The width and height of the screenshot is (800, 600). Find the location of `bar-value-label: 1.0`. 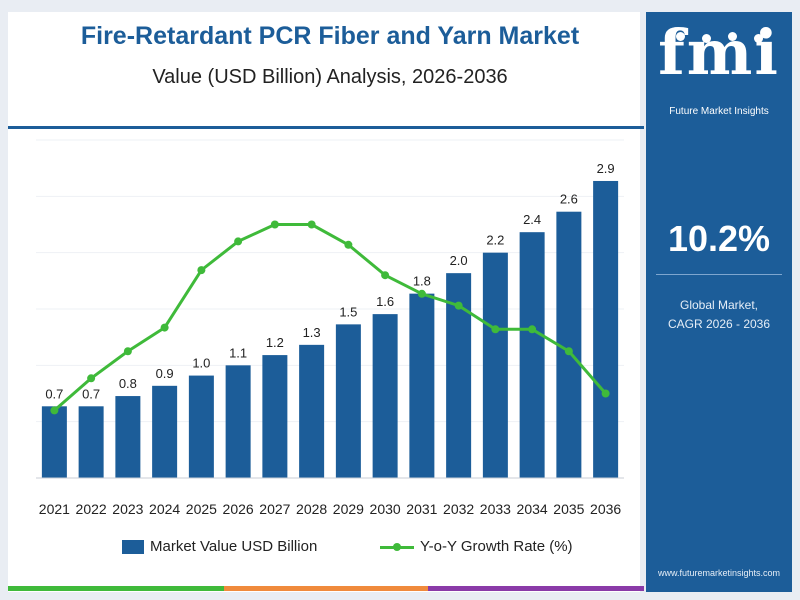

bar-value-label: 1.0 is located at coordinates (201, 363).